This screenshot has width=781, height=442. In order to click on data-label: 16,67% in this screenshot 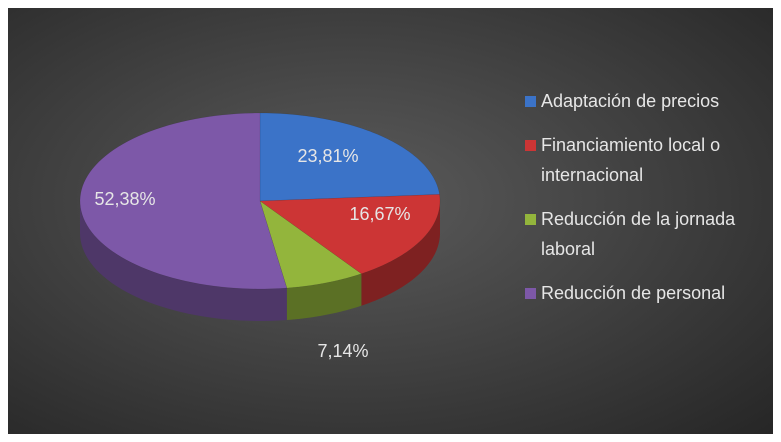, I will do `click(379, 214)`.